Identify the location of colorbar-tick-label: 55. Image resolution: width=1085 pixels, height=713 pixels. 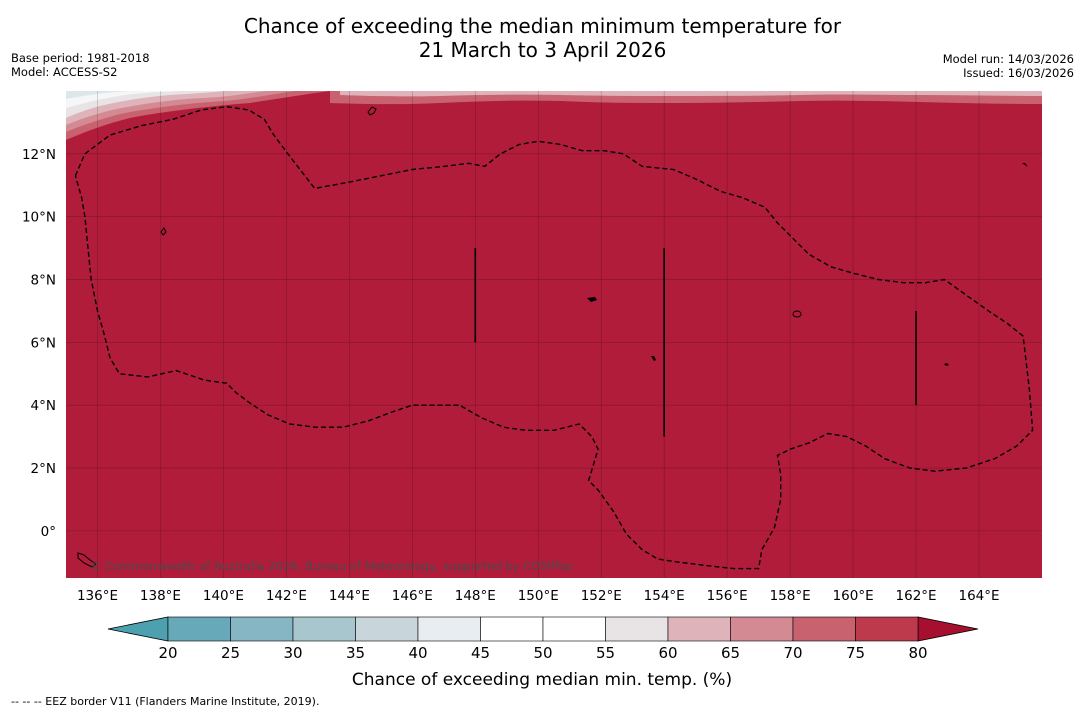
(605, 653).